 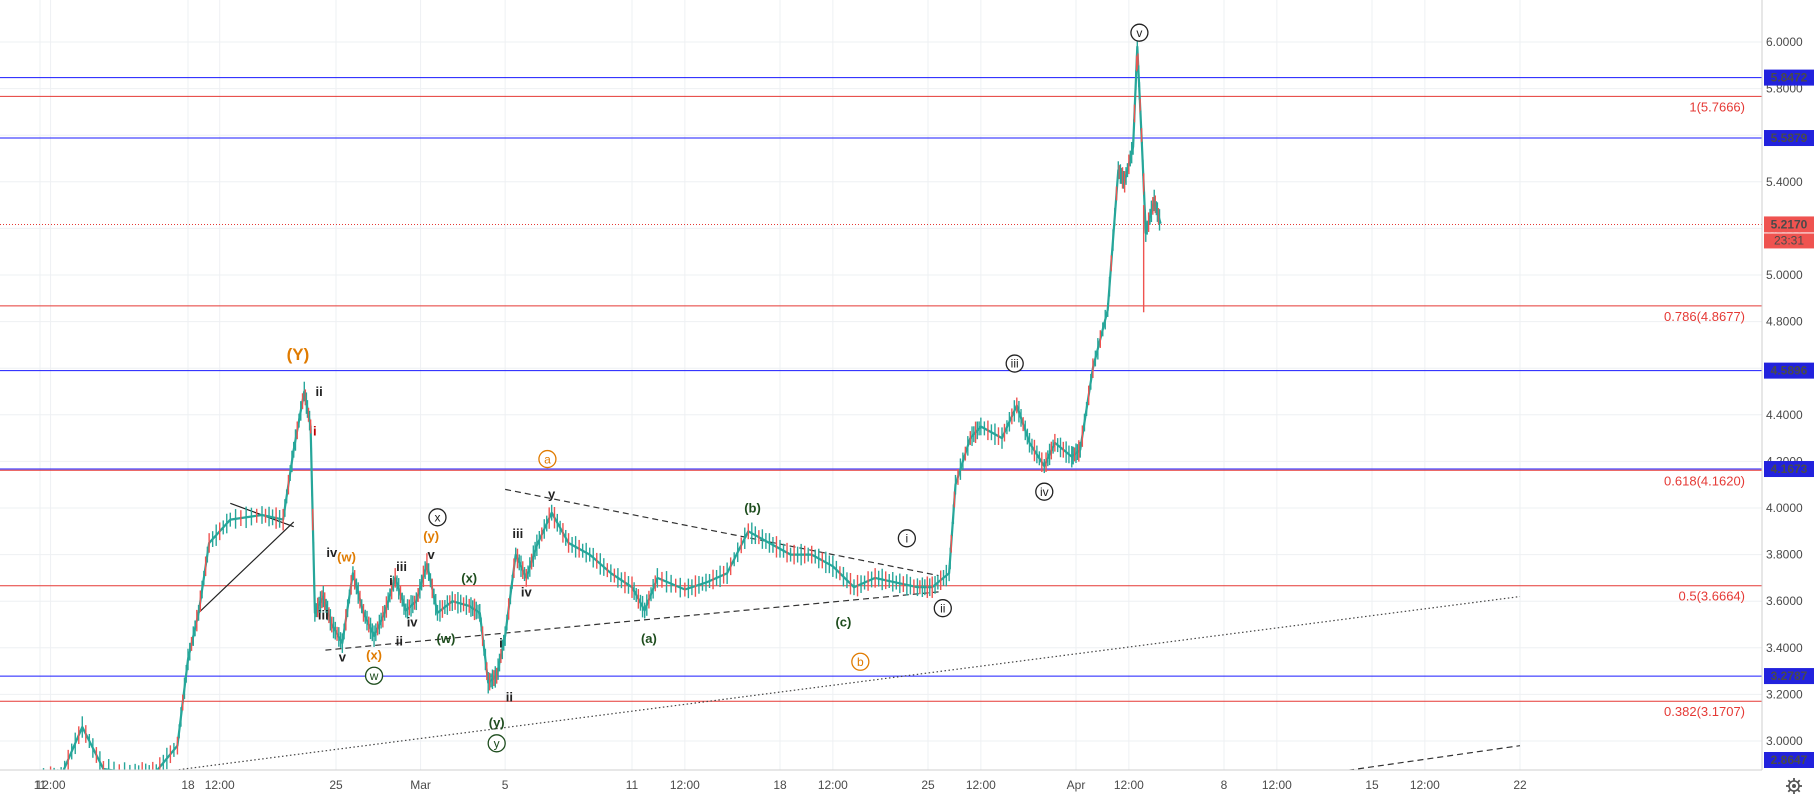 I want to click on level-badge-text: 5.8472, so click(x=1789, y=78).